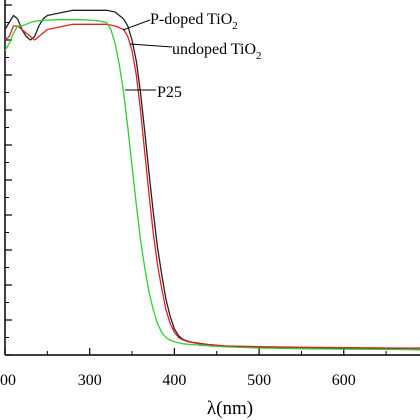 This screenshot has width=420, height=420. What do you see at coordinates (174, 380) in the screenshot?
I see `x-tick-label: 400` at bounding box center [174, 380].